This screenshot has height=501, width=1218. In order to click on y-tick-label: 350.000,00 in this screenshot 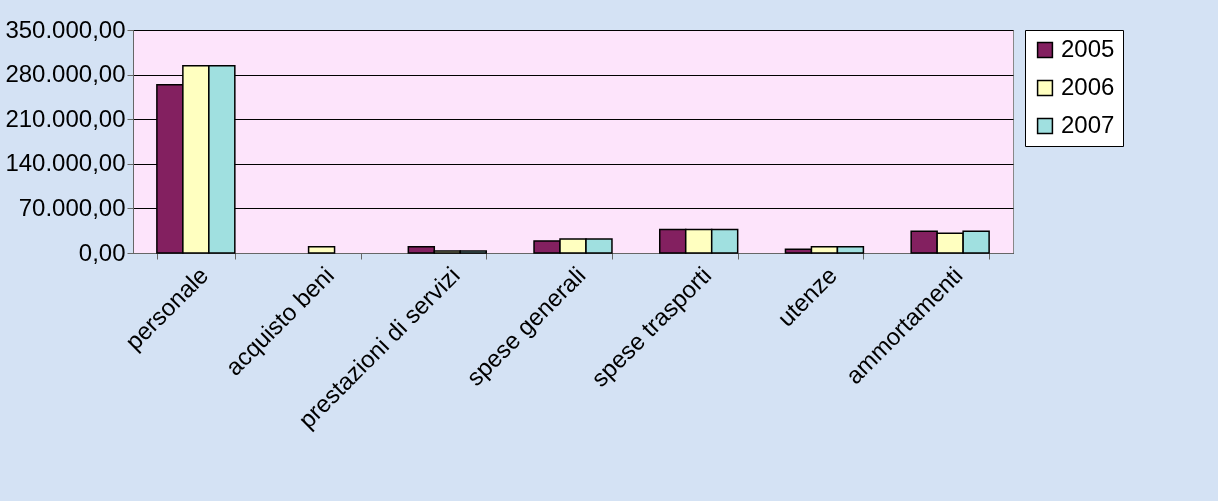, I will do `click(65, 29)`.